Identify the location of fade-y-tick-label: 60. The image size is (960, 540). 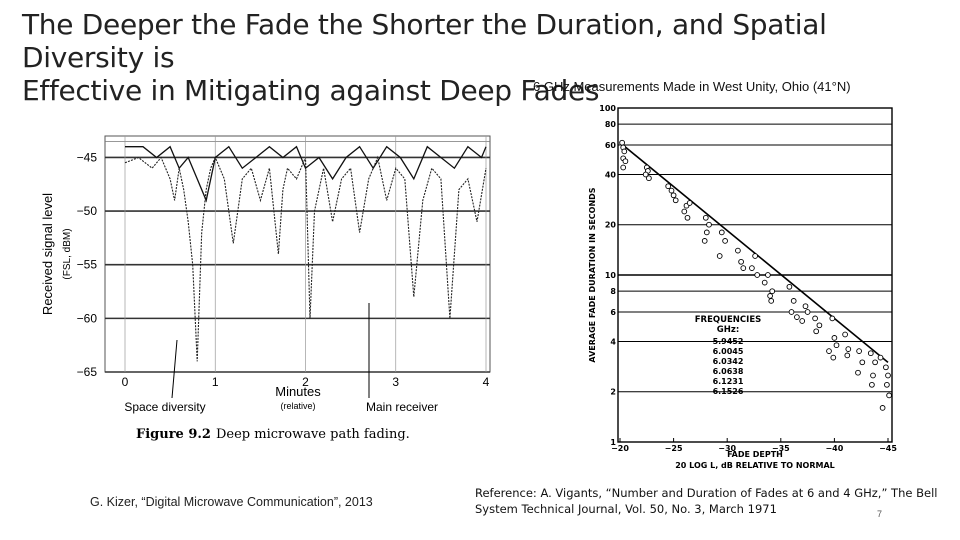
(611, 145).